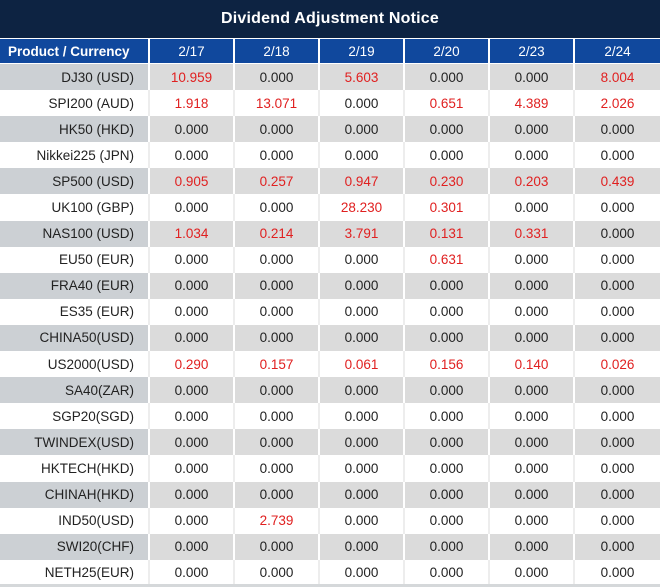 The width and height of the screenshot is (660, 587). Describe the element at coordinates (75, 442) in the screenshot. I see `product-cell: TWINDEX(USD)` at that location.